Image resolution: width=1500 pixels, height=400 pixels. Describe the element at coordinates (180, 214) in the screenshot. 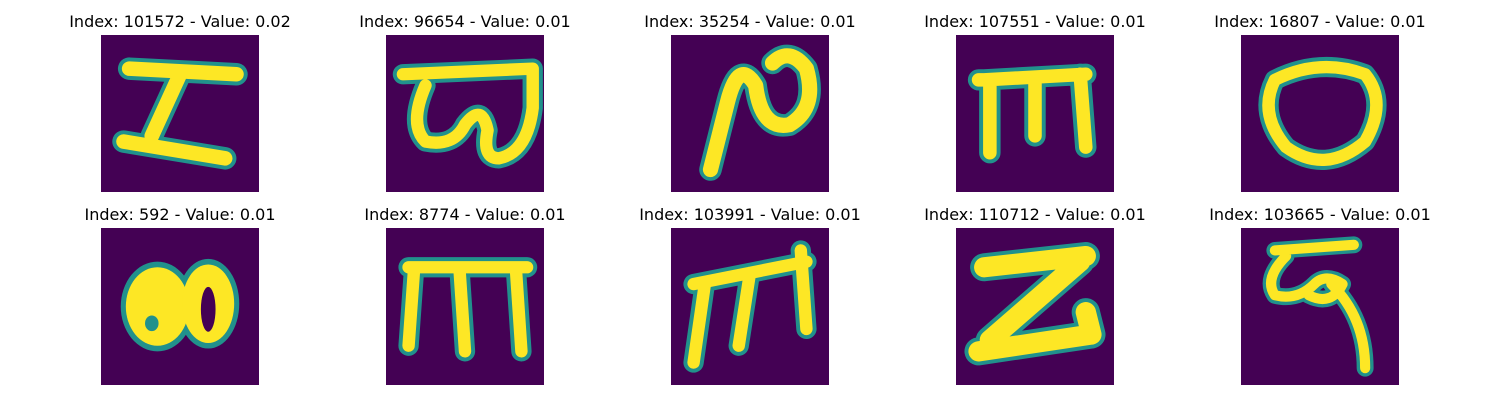

I see `panel-title: Index: 592 - Value: 0.01` at that location.